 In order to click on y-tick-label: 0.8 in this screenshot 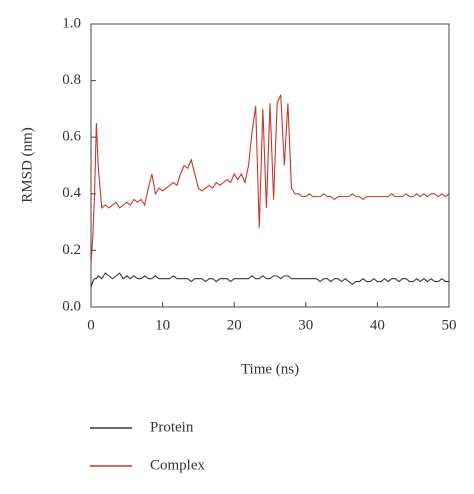, I will do `click(71, 80)`.